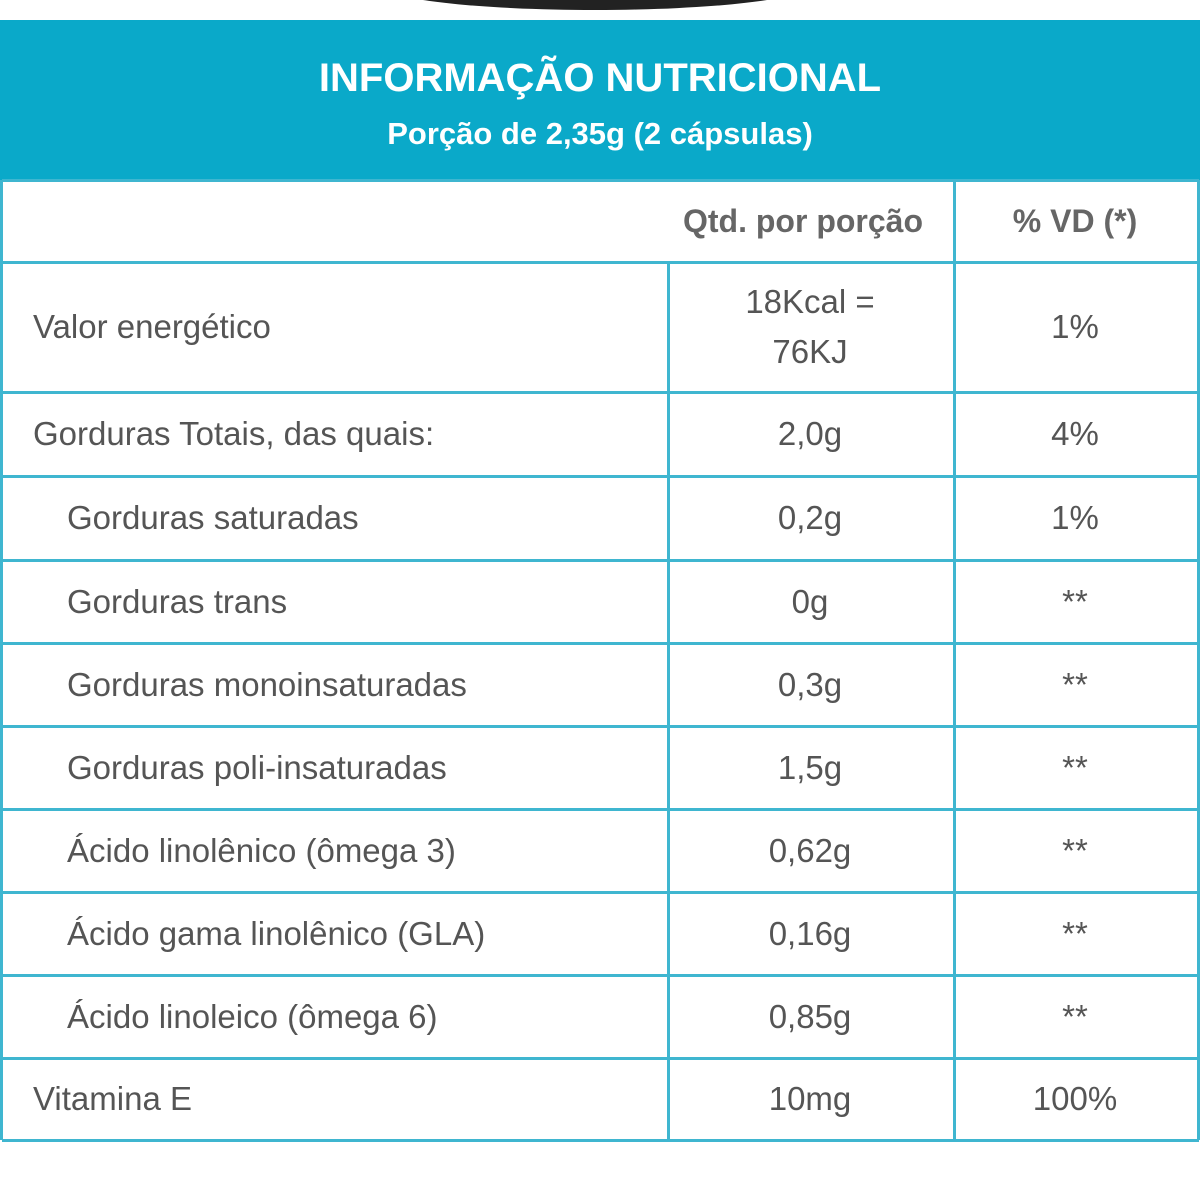 The height and width of the screenshot is (1200, 1200). What do you see at coordinates (595, 5) in the screenshot?
I see `product-edge` at bounding box center [595, 5].